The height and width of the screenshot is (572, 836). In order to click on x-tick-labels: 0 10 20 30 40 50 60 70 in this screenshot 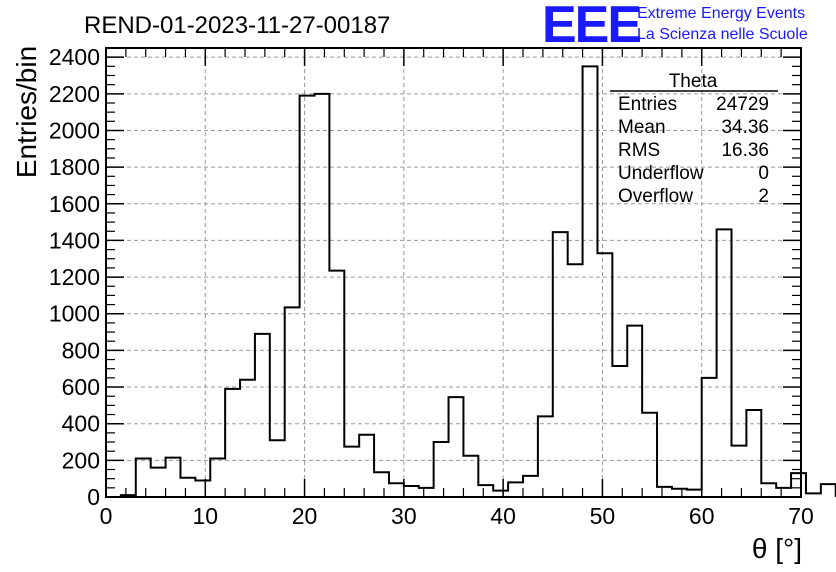, I will do `click(457, 516)`.